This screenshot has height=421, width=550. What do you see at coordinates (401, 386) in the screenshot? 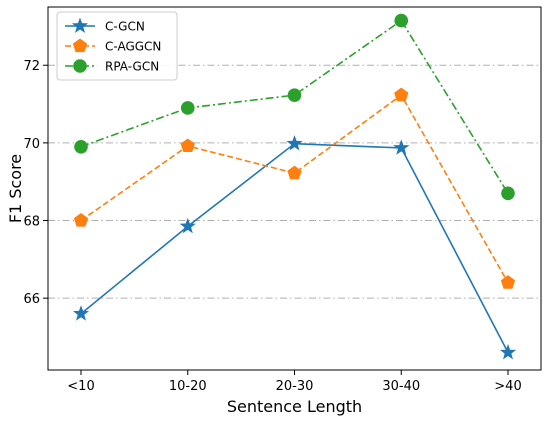
I see `x-tick-label: 30-40` at bounding box center [401, 386].